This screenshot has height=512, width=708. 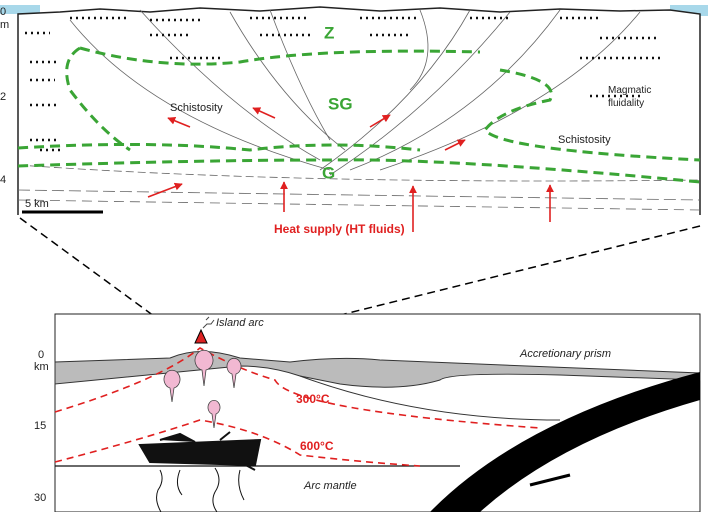 What do you see at coordinates (430, 398) in the screenshot?
I see `prism-base` at bounding box center [430, 398].